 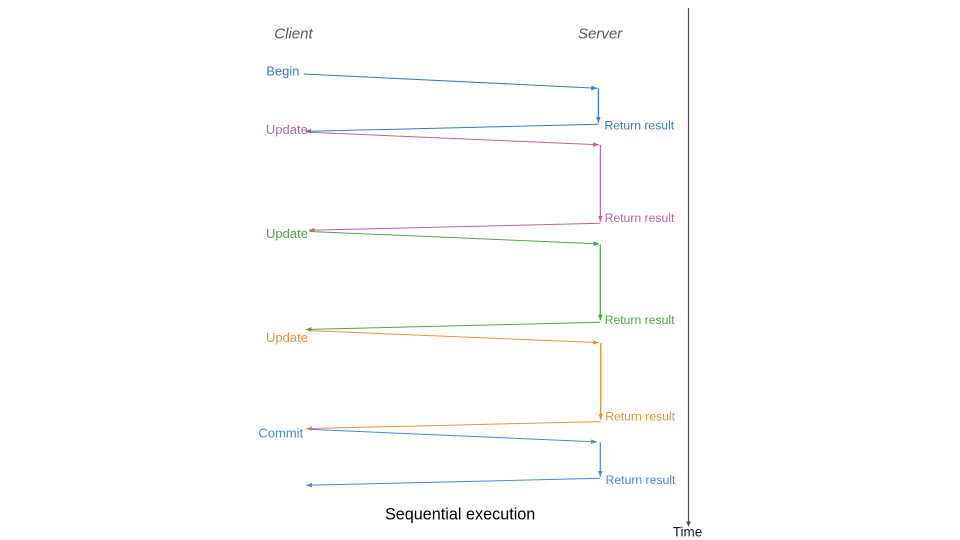 I want to click on svg-text: Commit, so click(x=280, y=433).